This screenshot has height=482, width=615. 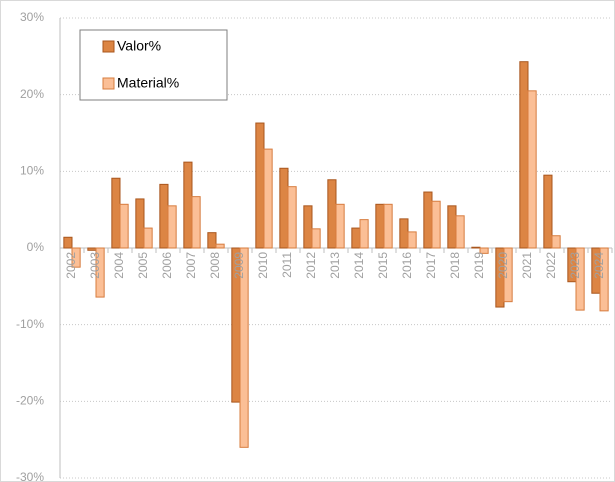 What do you see at coordinates (407, 265) in the screenshot?
I see `x-tick-label: 2016` at bounding box center [407, 265].